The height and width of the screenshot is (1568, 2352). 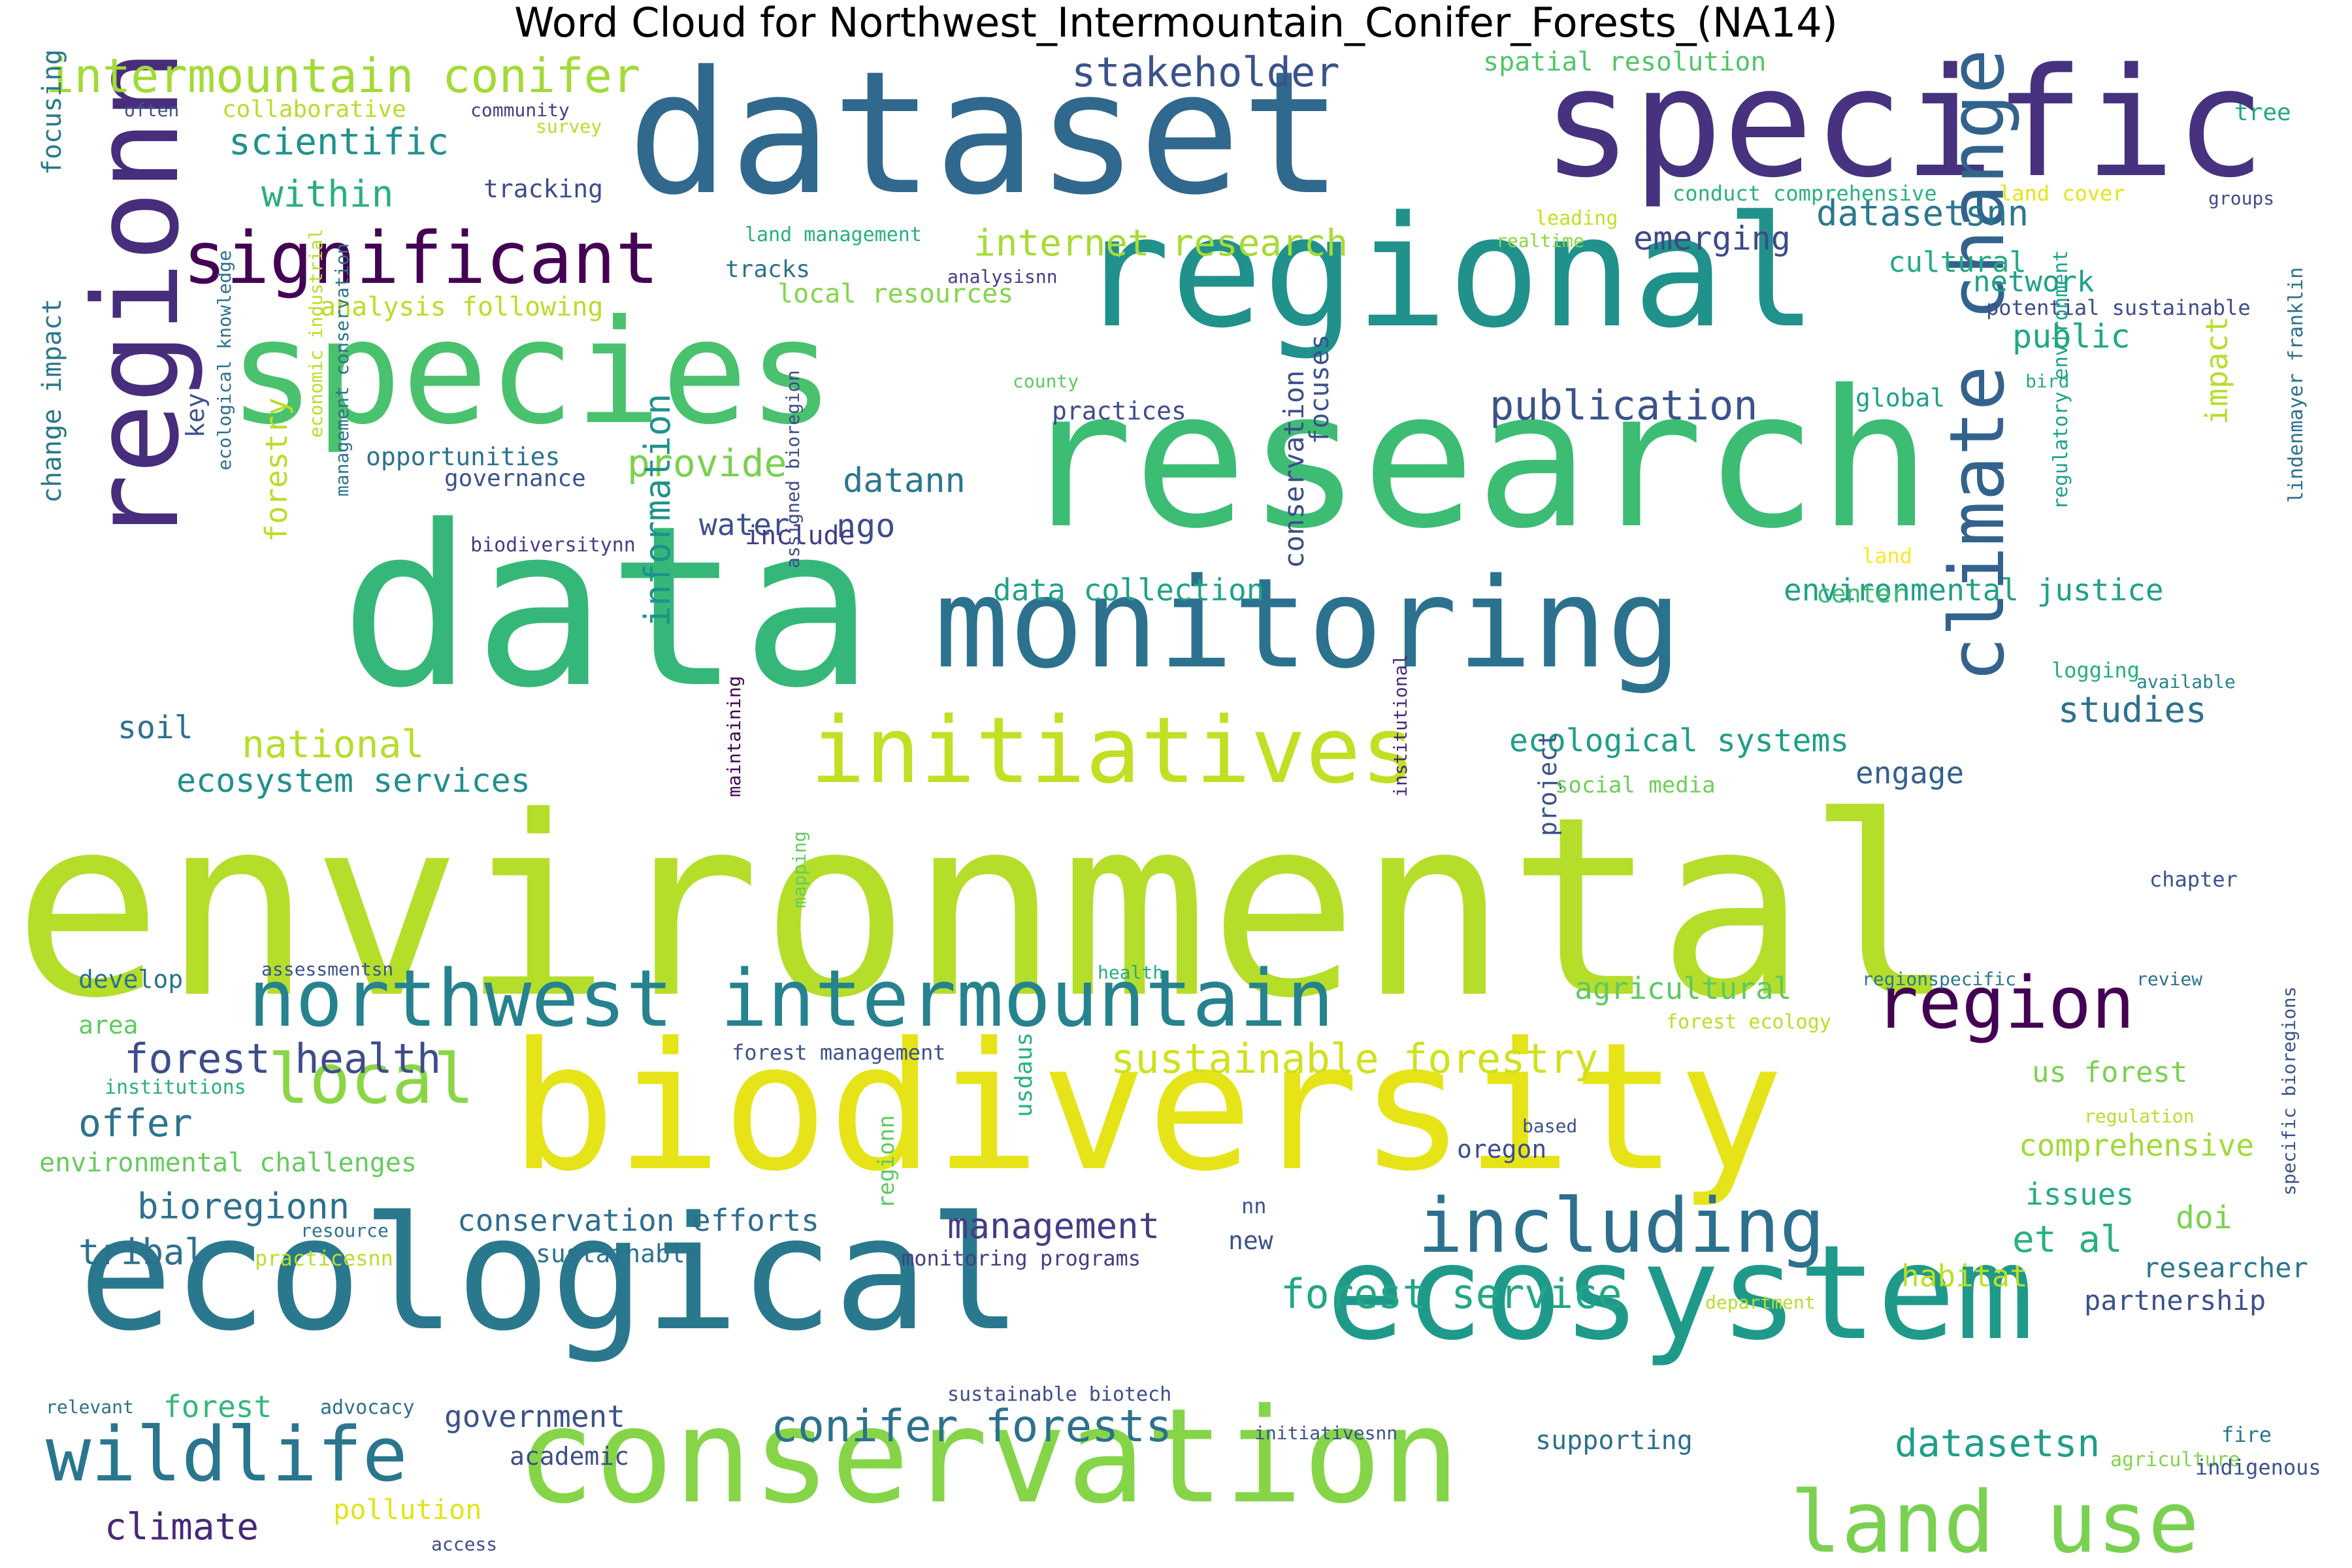 What do you see at coordinates (464, 1544) in the screenshot?
I see `word-access: access` at bounding box center [464, 1544].